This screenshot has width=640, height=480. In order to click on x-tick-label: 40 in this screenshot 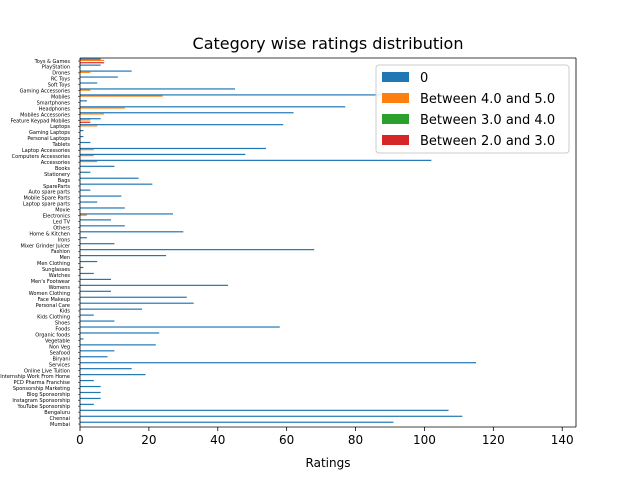, I will do `click(217, 440)`.